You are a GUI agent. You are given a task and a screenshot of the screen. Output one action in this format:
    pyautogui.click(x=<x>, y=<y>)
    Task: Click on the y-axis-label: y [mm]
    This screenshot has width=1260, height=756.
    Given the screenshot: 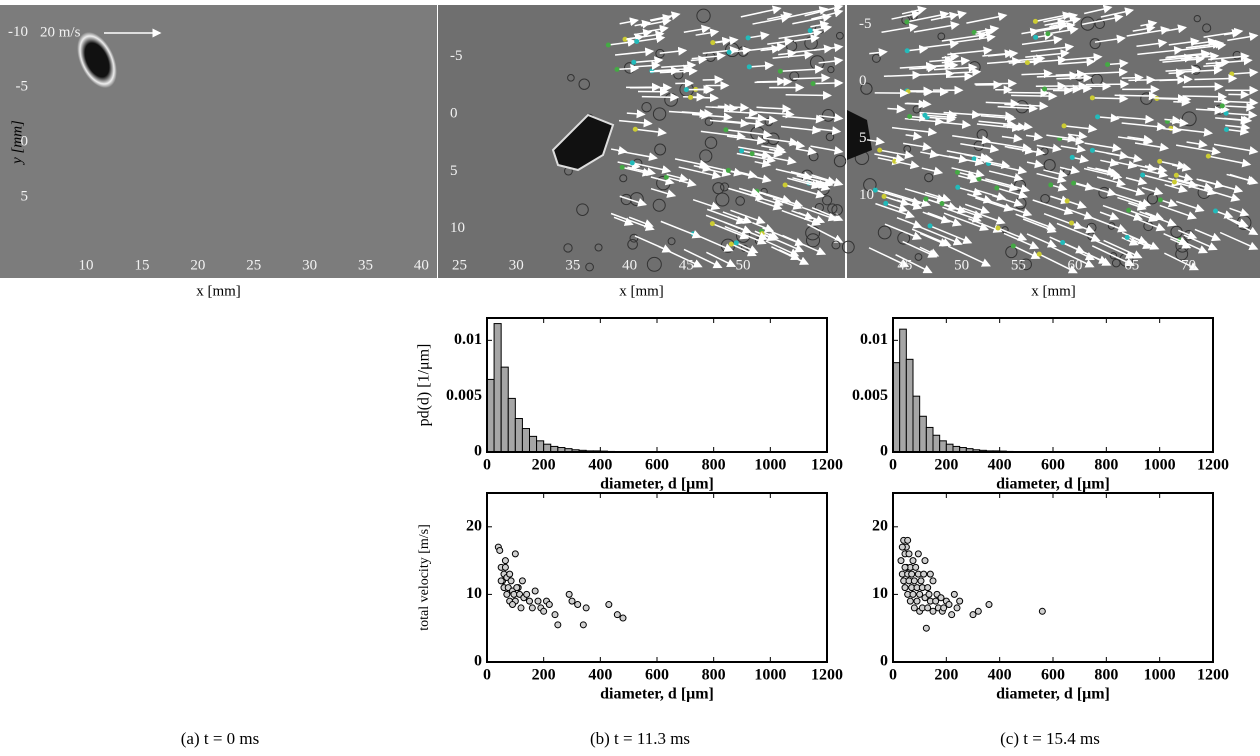 What is the action you would take?
    pyautogui.click(x=17, y=143)
    